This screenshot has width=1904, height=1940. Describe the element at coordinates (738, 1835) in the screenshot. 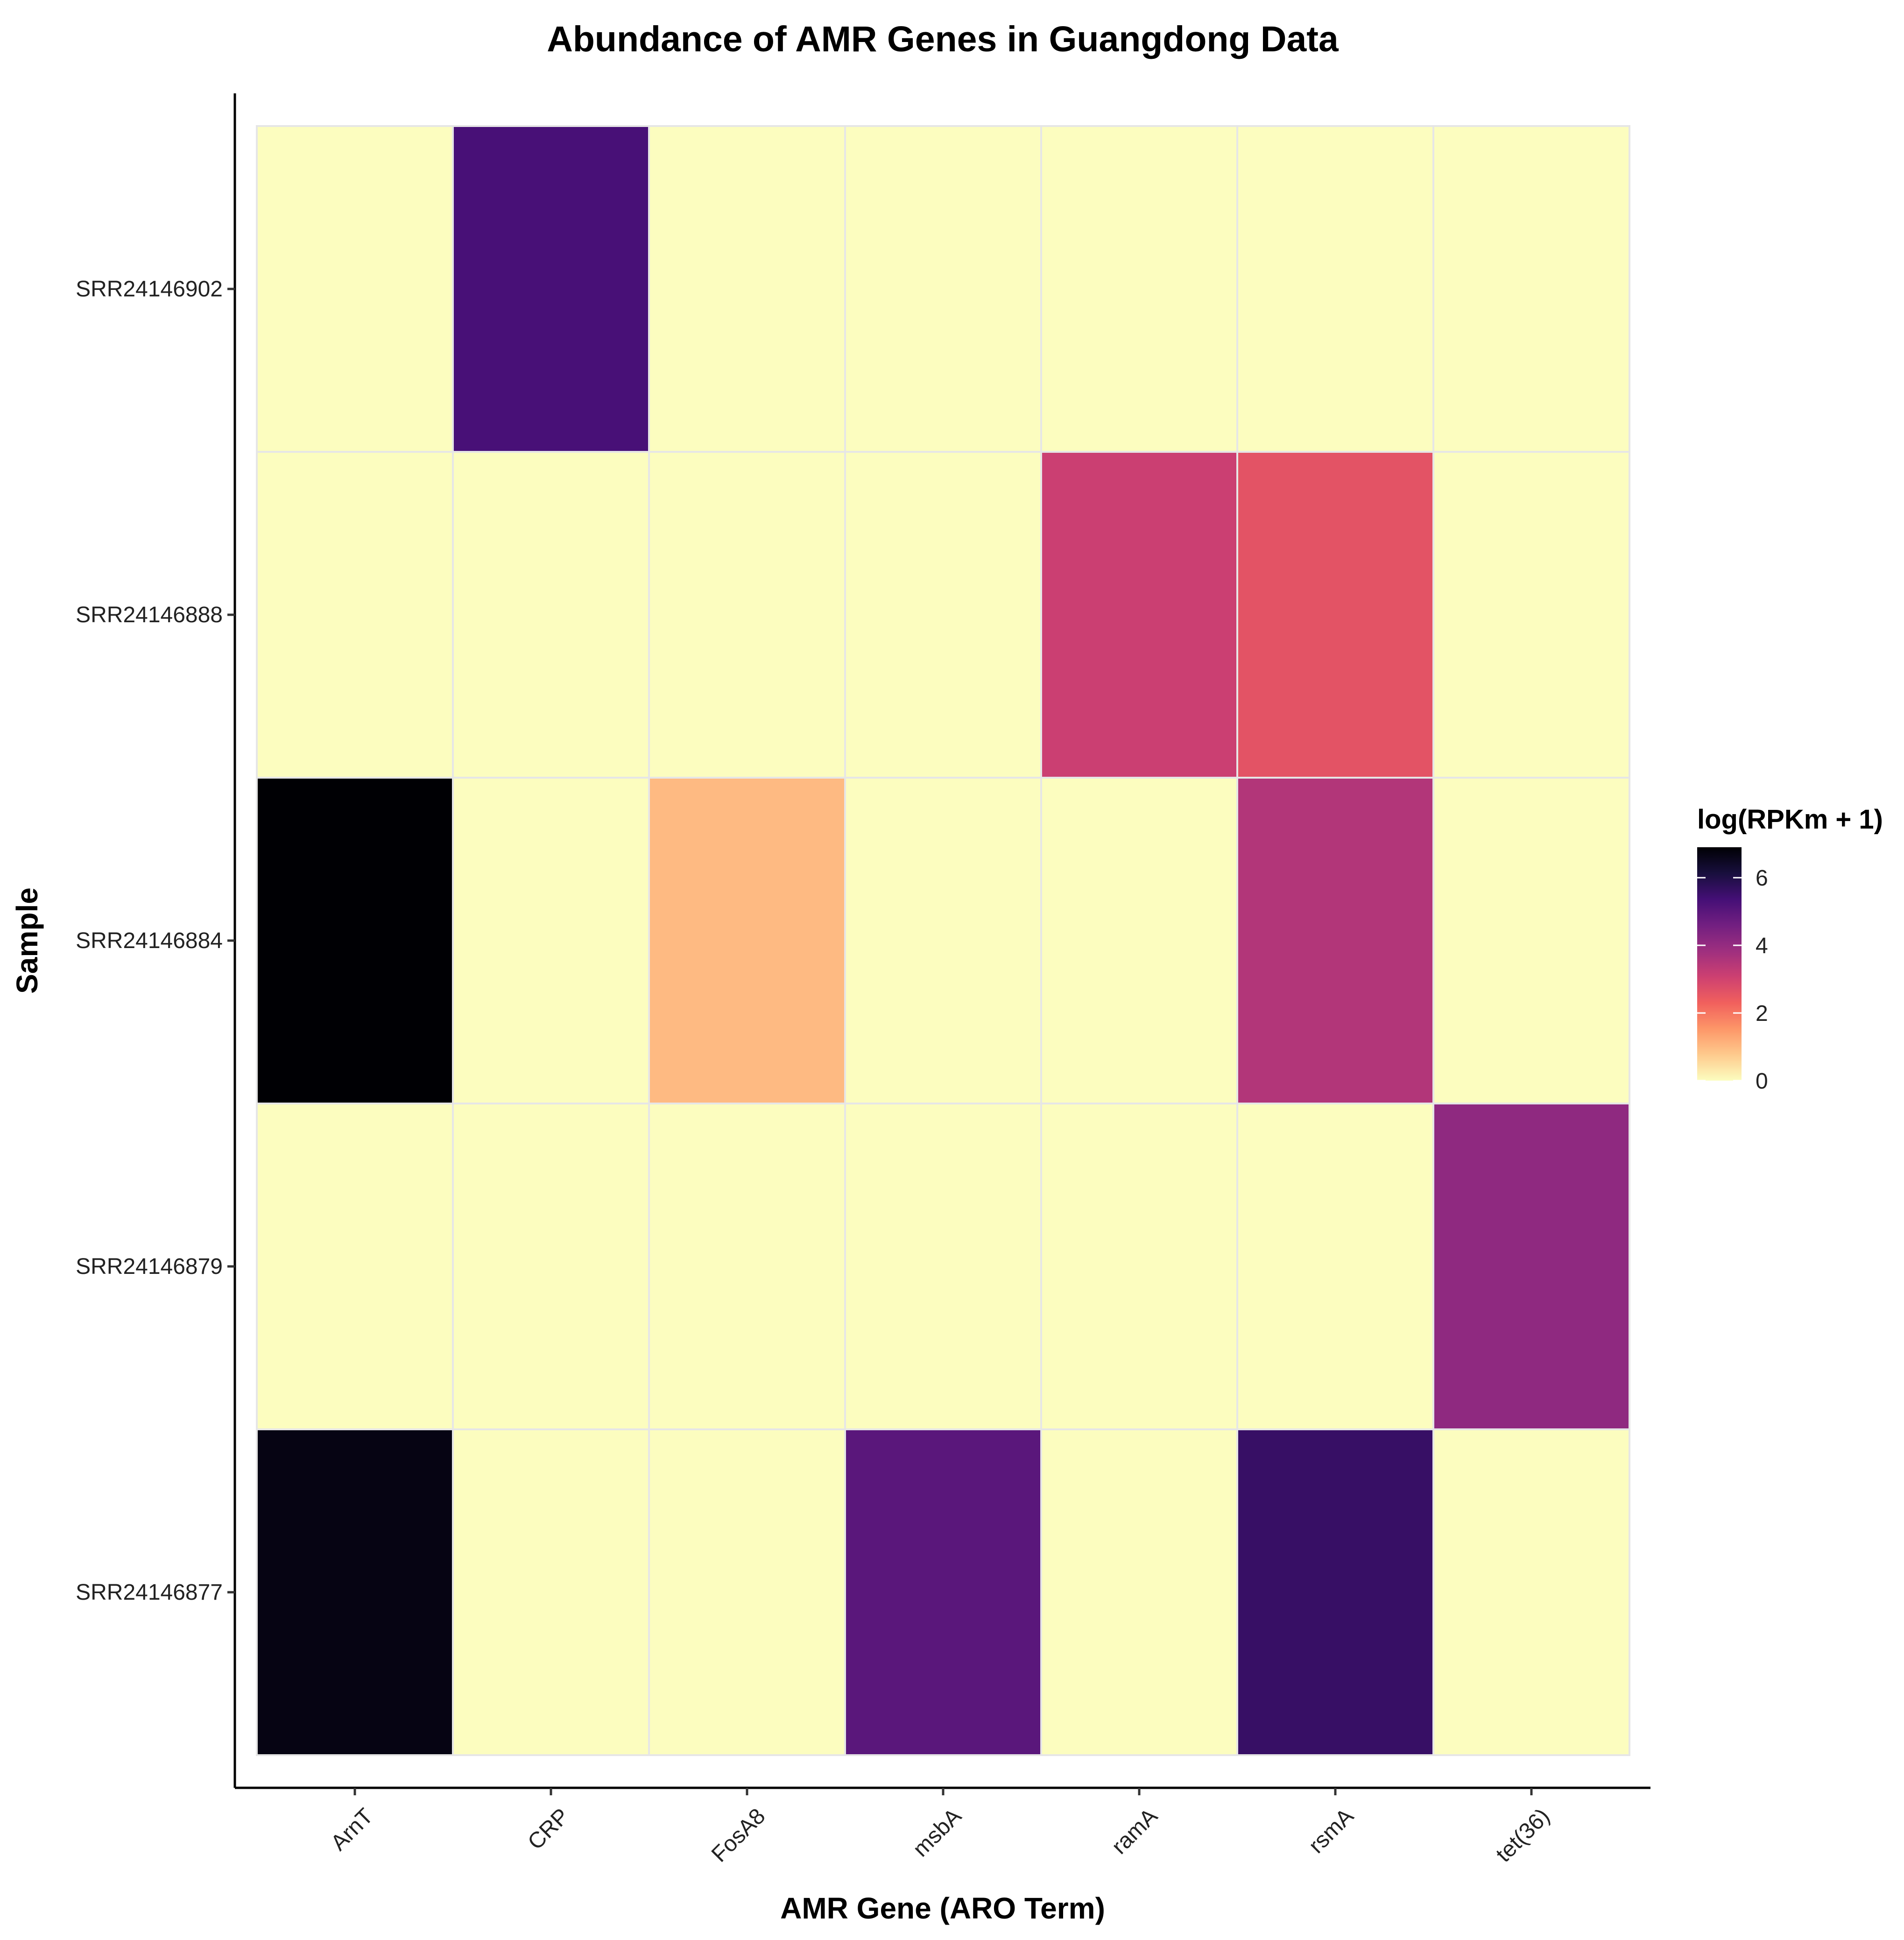

I see `x-tick-label: FosA8` at that location.